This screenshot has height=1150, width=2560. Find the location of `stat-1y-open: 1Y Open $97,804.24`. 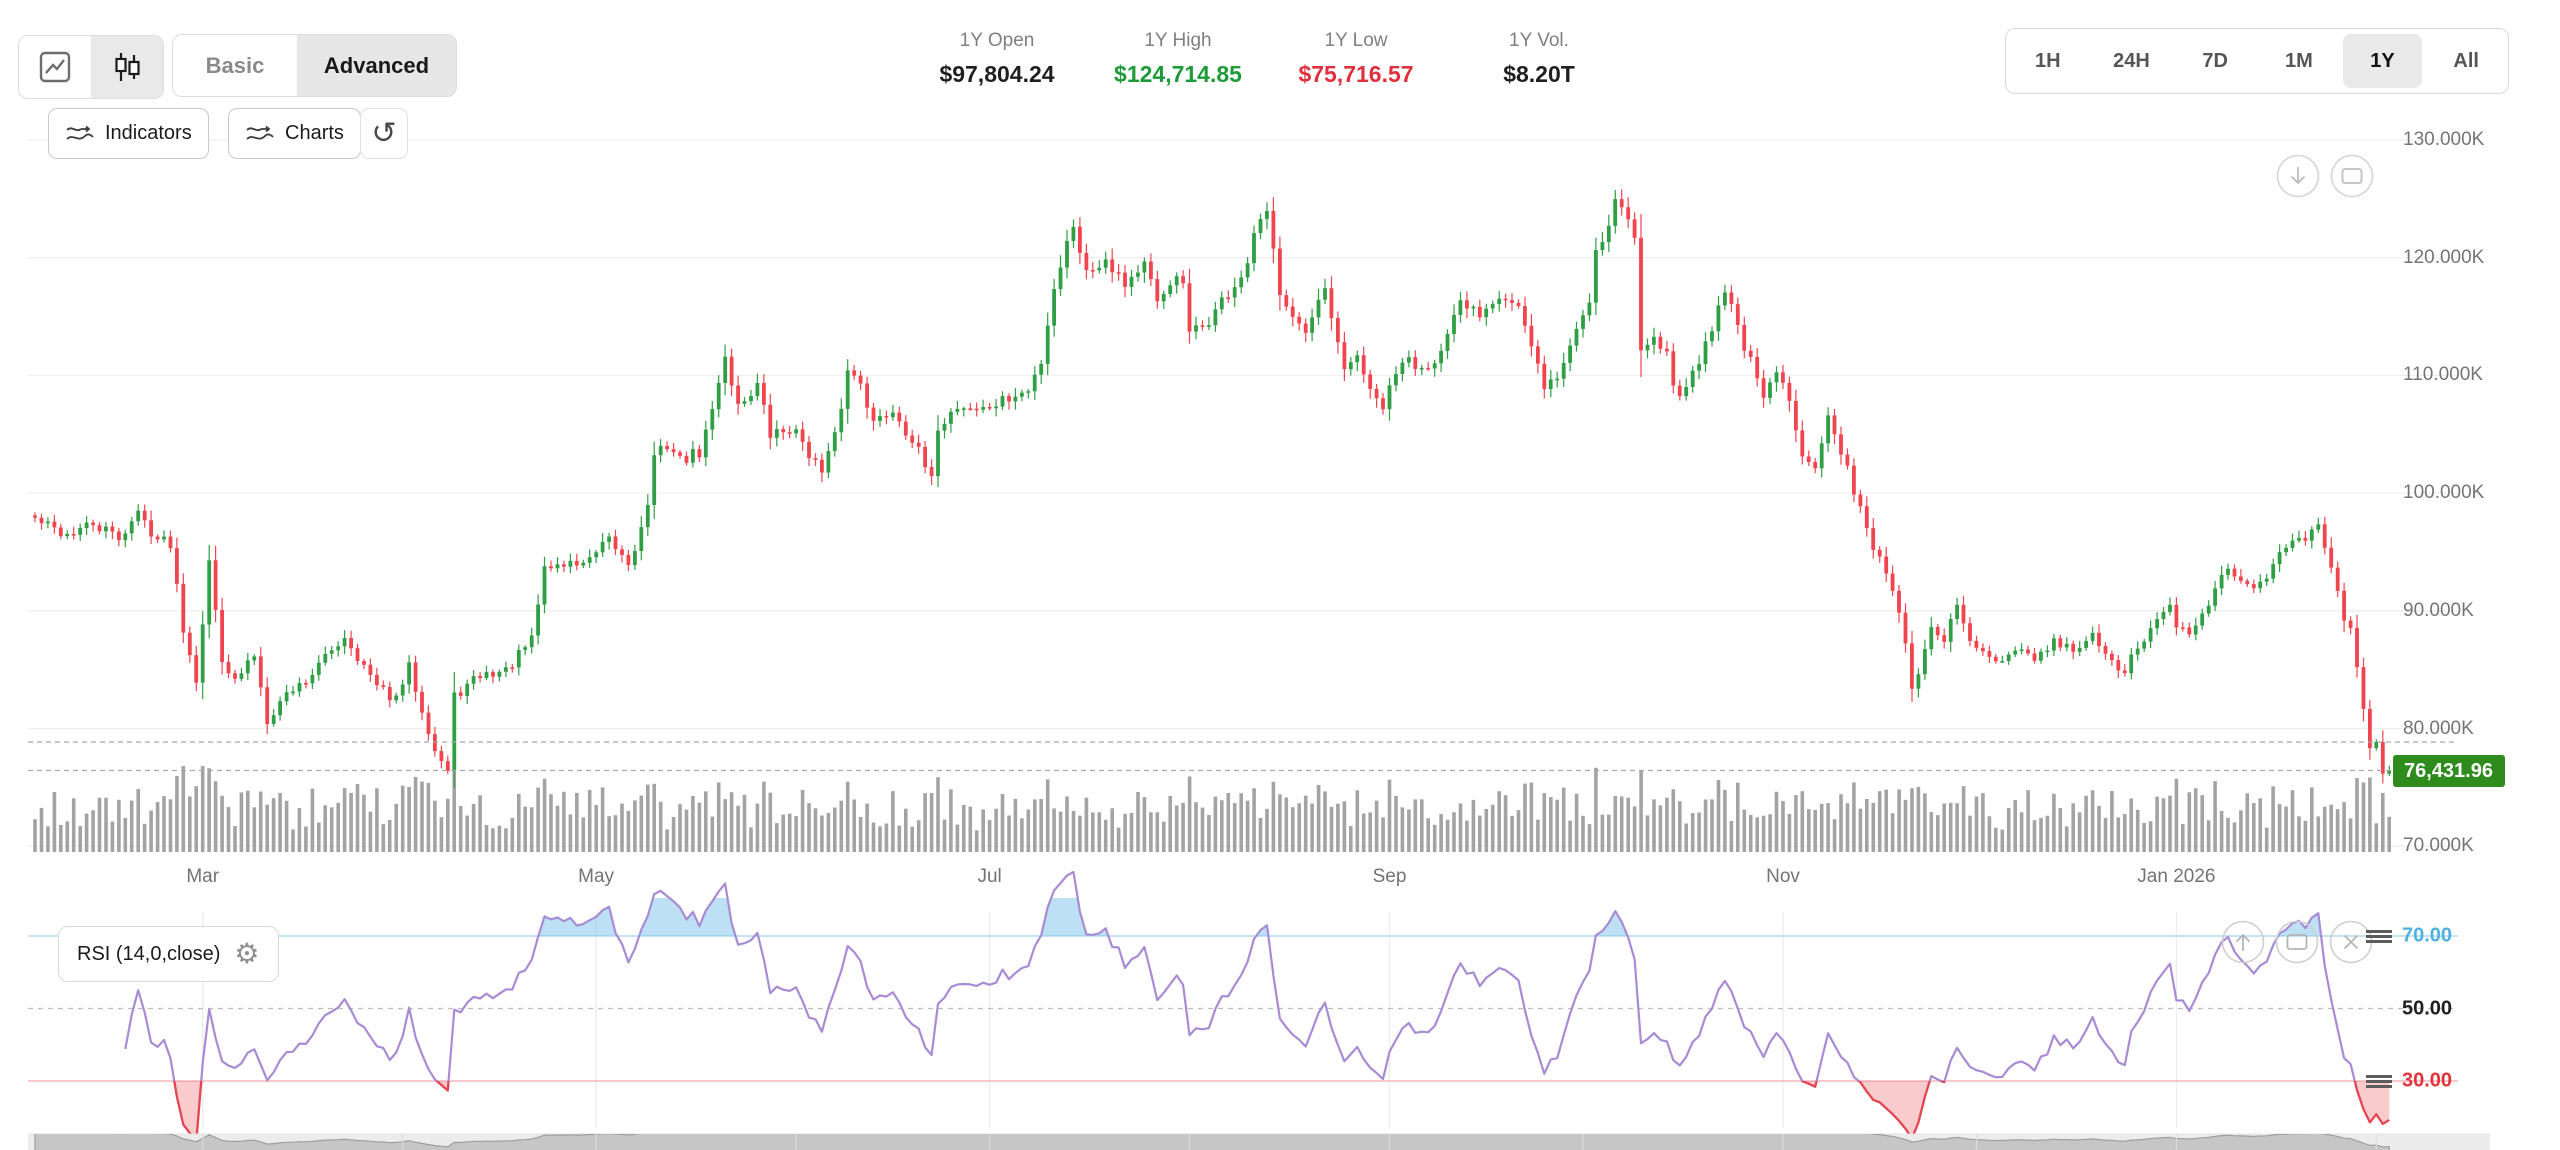

stat-1y-open: 1Y Open $97,804.24 is located at coordinates (996, 59).